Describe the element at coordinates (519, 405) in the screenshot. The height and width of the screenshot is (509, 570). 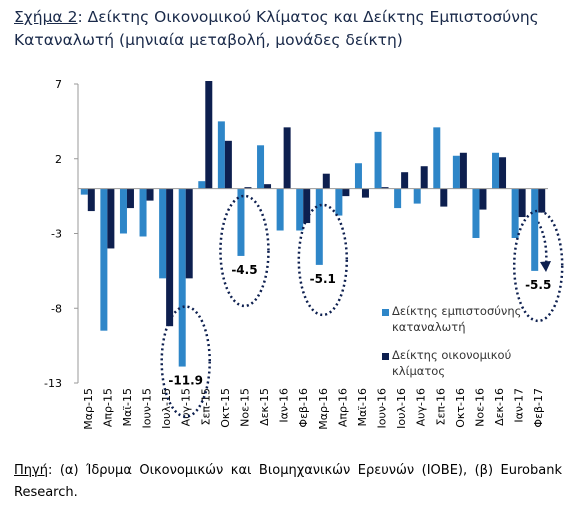
I see `x-tick-label: Ιαν-17` at that location.